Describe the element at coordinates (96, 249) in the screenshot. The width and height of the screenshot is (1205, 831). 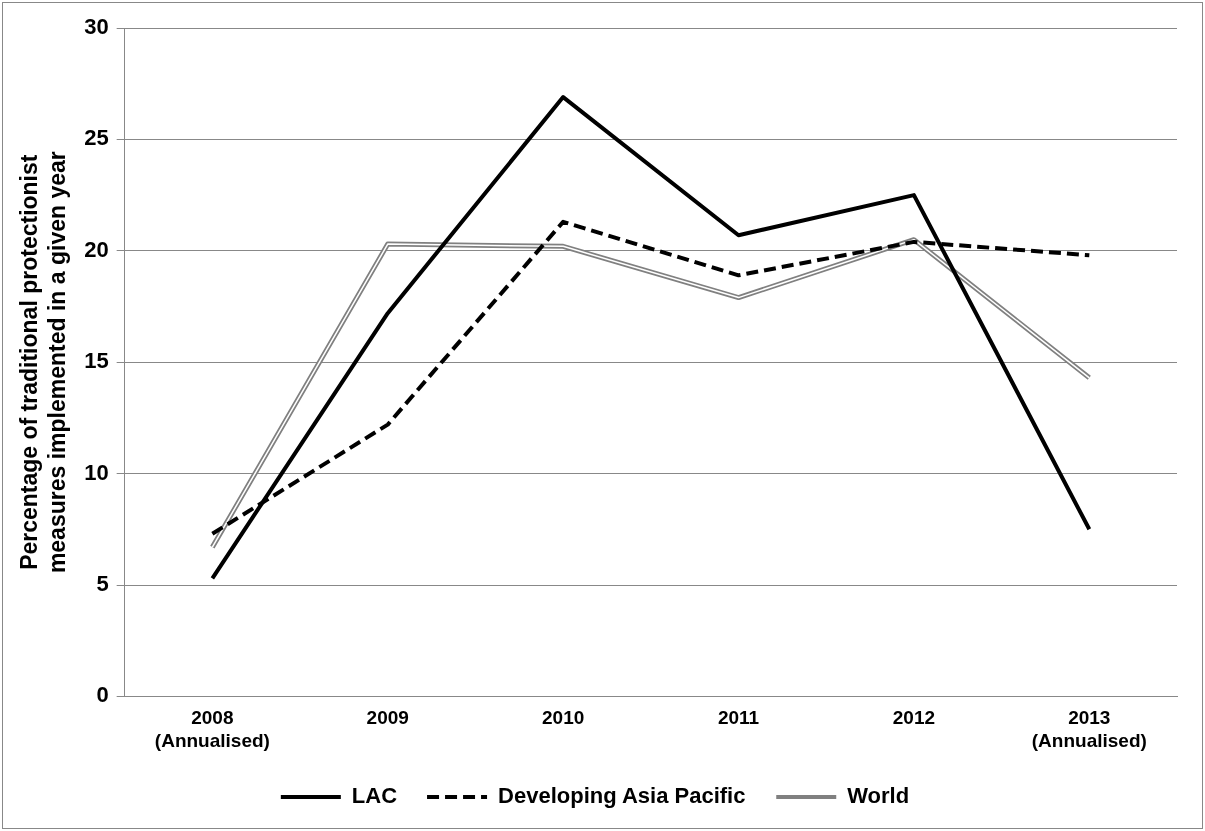
I see `y-tick-label: 20` at that location.